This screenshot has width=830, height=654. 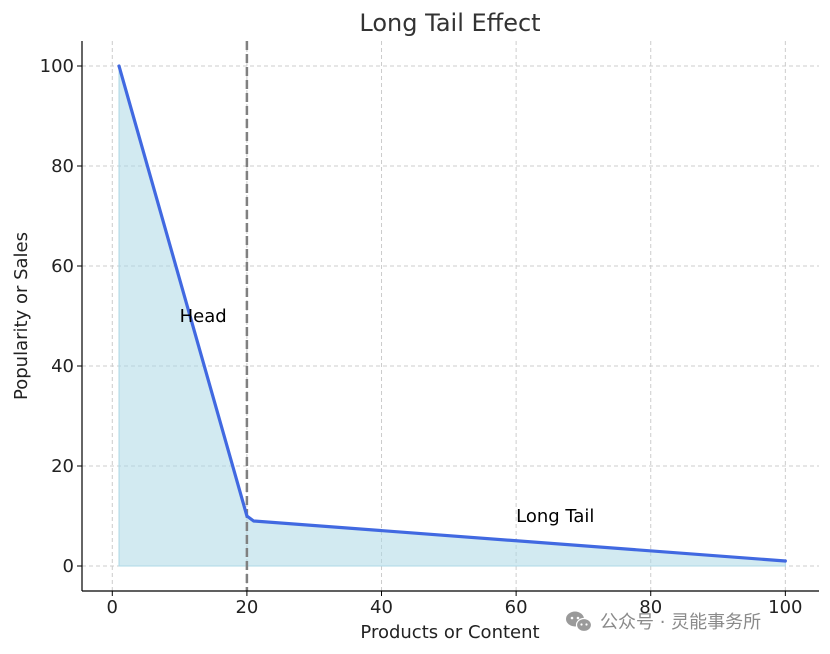 I want to click on watermark: 公众号 · 灵能事务所, so click(x=663, y=622).